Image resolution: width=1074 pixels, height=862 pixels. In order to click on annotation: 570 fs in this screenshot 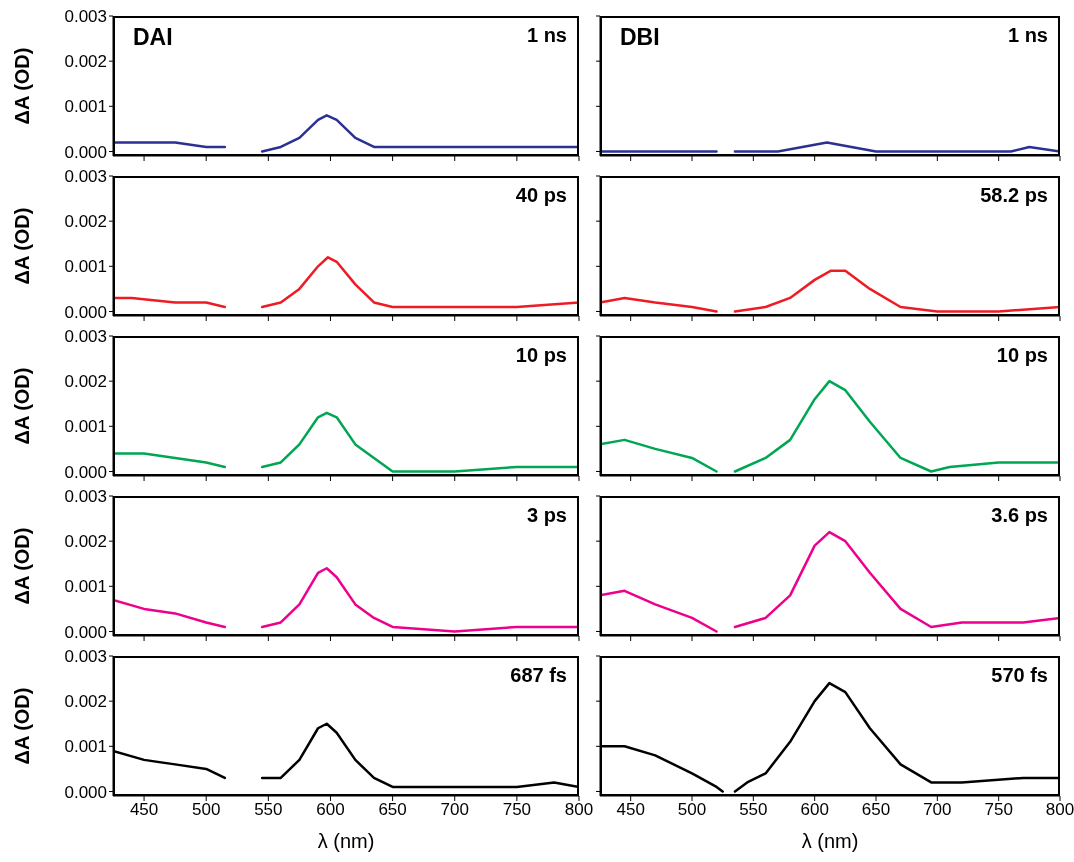, I will do `click(1019, 675)`.